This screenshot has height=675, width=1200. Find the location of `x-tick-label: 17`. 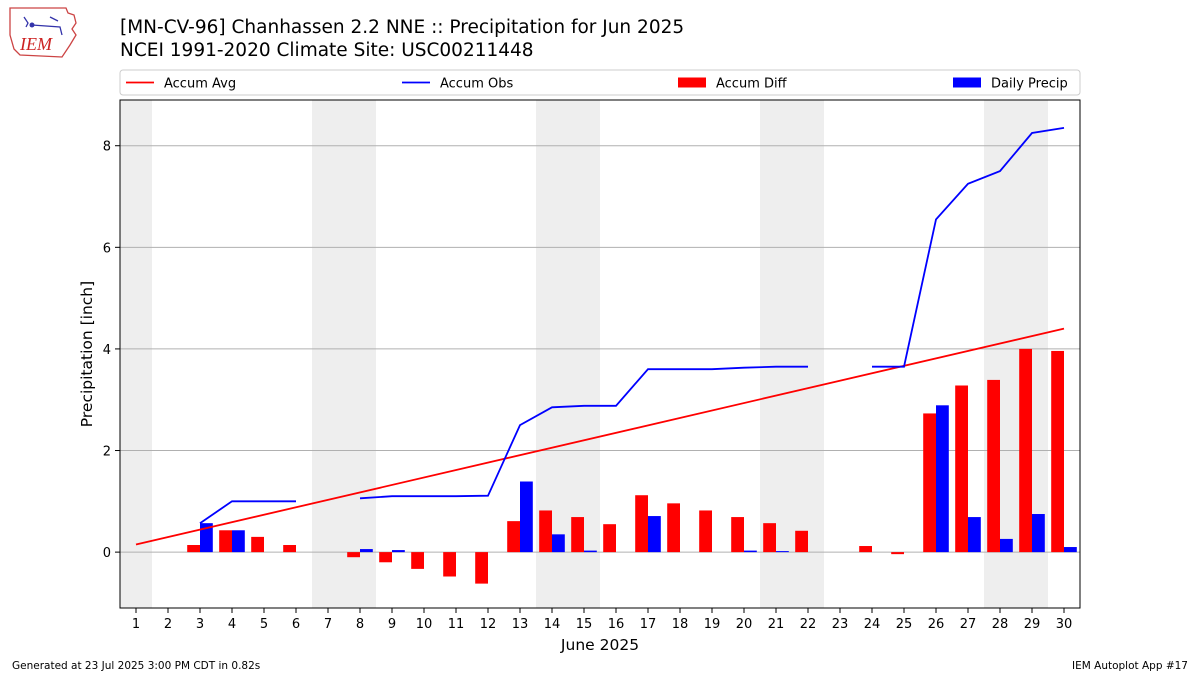

x-tick-label: 17 is located at coordinates (648, 624).